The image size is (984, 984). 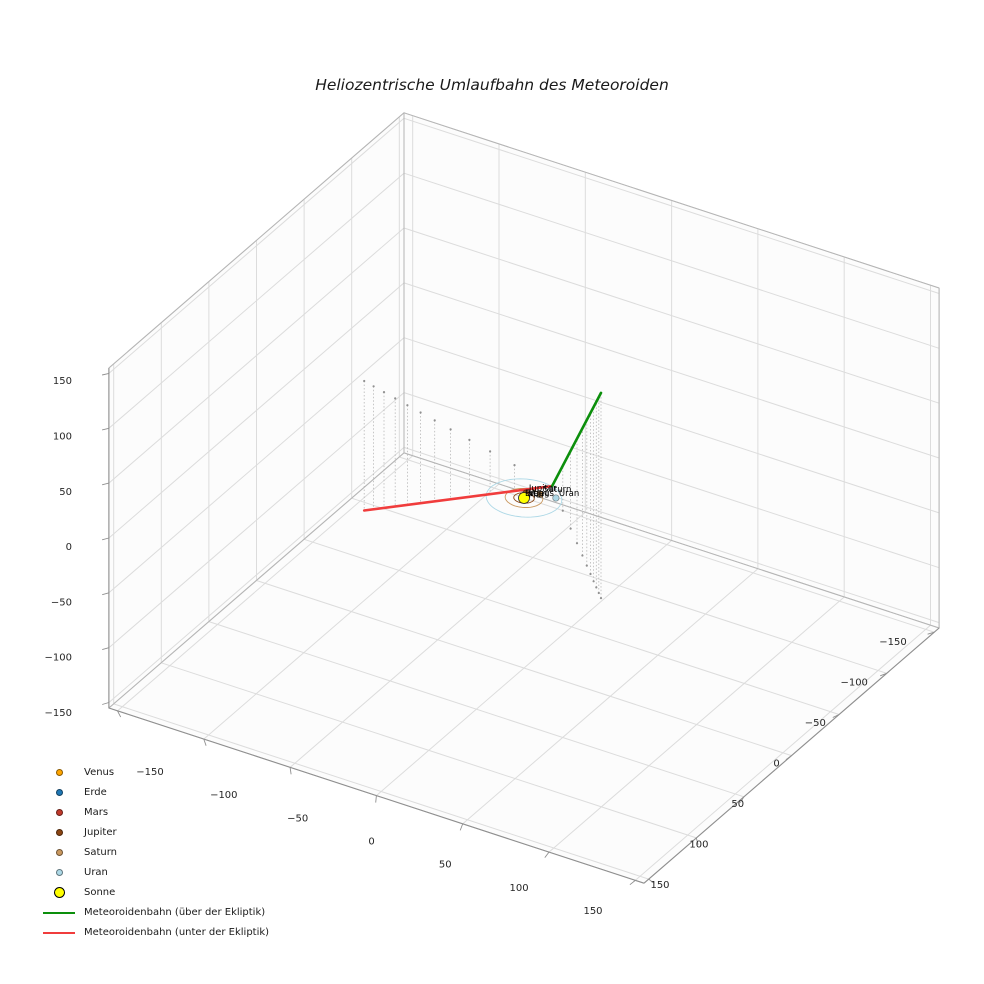 I want to click on planet-label-mars: Mars, so click(x=539, y=495).